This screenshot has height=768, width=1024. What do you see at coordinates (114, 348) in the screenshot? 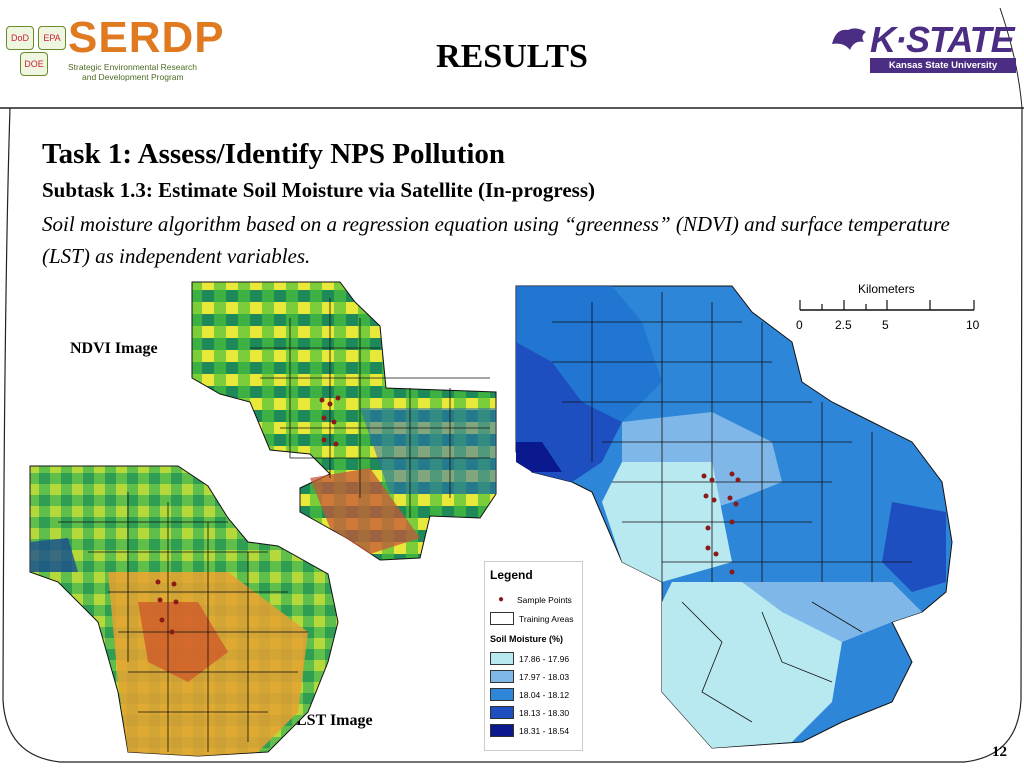
I see `ndvi-image-label: NDVI Image` at bounding box center [114, 348].